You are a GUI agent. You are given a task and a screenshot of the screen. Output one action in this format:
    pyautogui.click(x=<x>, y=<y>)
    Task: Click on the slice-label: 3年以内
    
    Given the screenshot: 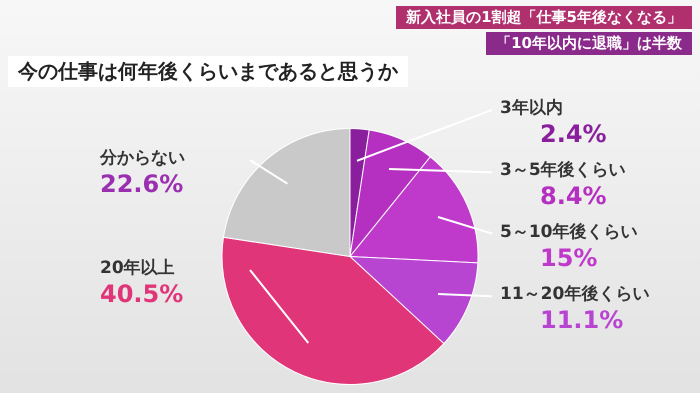 What is the action you would take?
    pyautogui.click(x=531, y=108)
    